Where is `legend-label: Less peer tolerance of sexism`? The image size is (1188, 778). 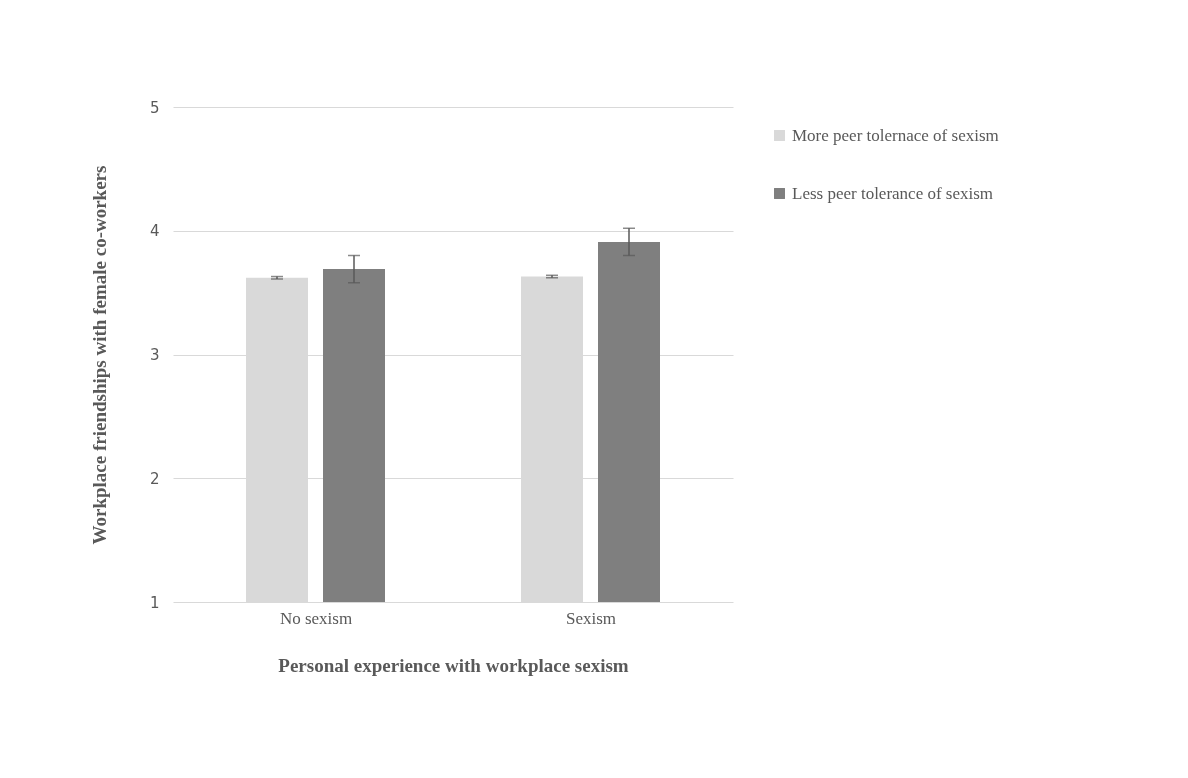 legend-label: Less peer tolerance of sexism is located at coordinates (893, 193).